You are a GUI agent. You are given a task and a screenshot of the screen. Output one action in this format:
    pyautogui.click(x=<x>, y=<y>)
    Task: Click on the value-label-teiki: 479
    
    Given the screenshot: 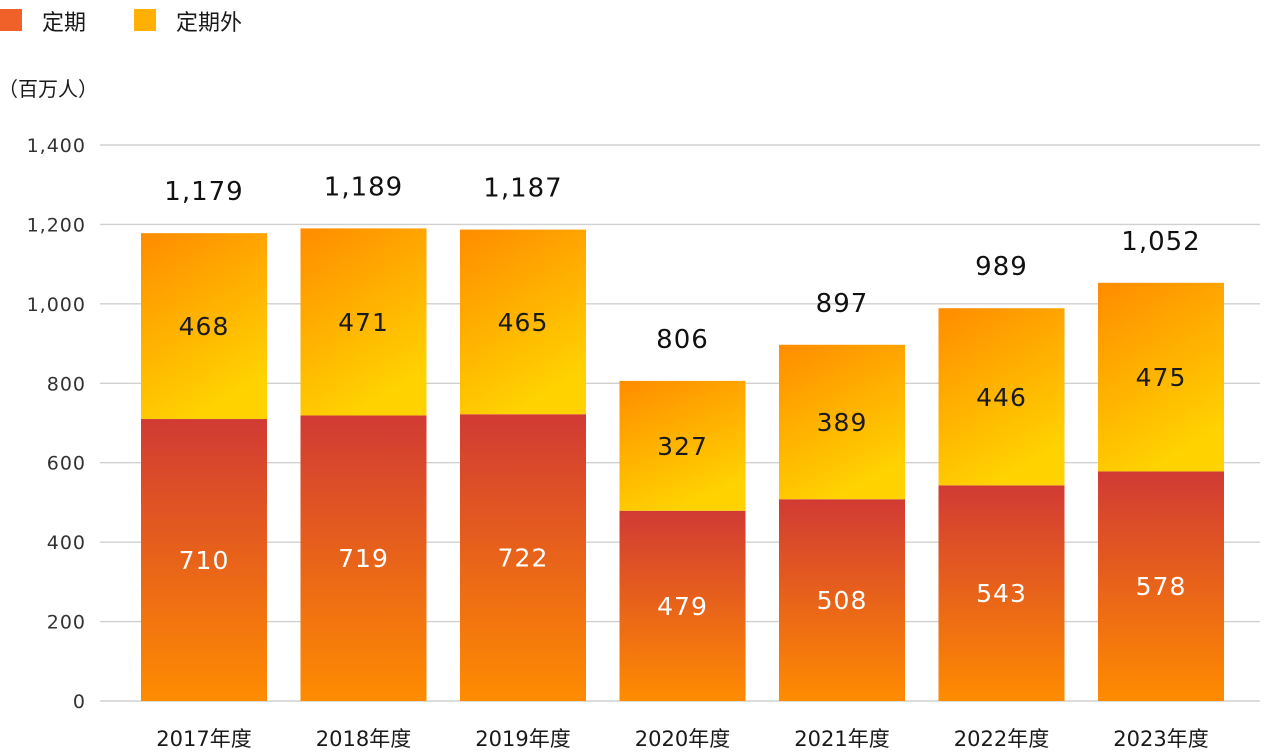 What is the action you would take?
    pyautogui.click(x=682, y=606)
    